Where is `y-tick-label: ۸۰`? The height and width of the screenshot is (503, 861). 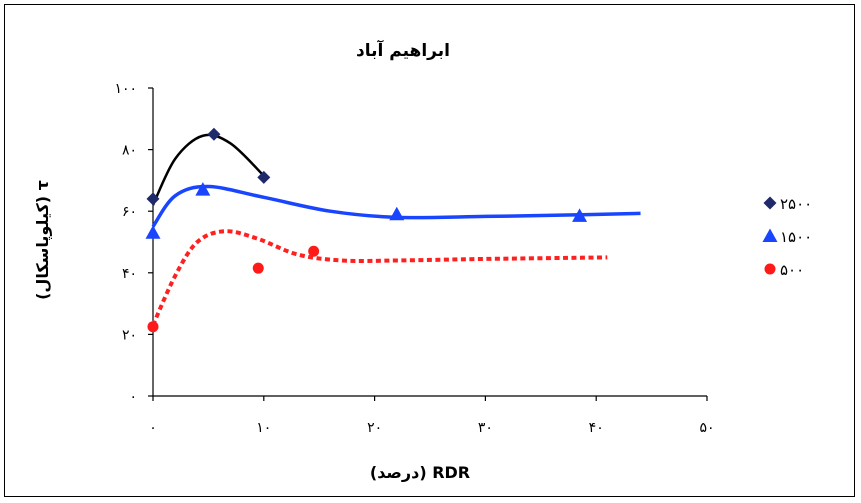
y-tick-label: ۸۰ is located at coordinates (129, 151).